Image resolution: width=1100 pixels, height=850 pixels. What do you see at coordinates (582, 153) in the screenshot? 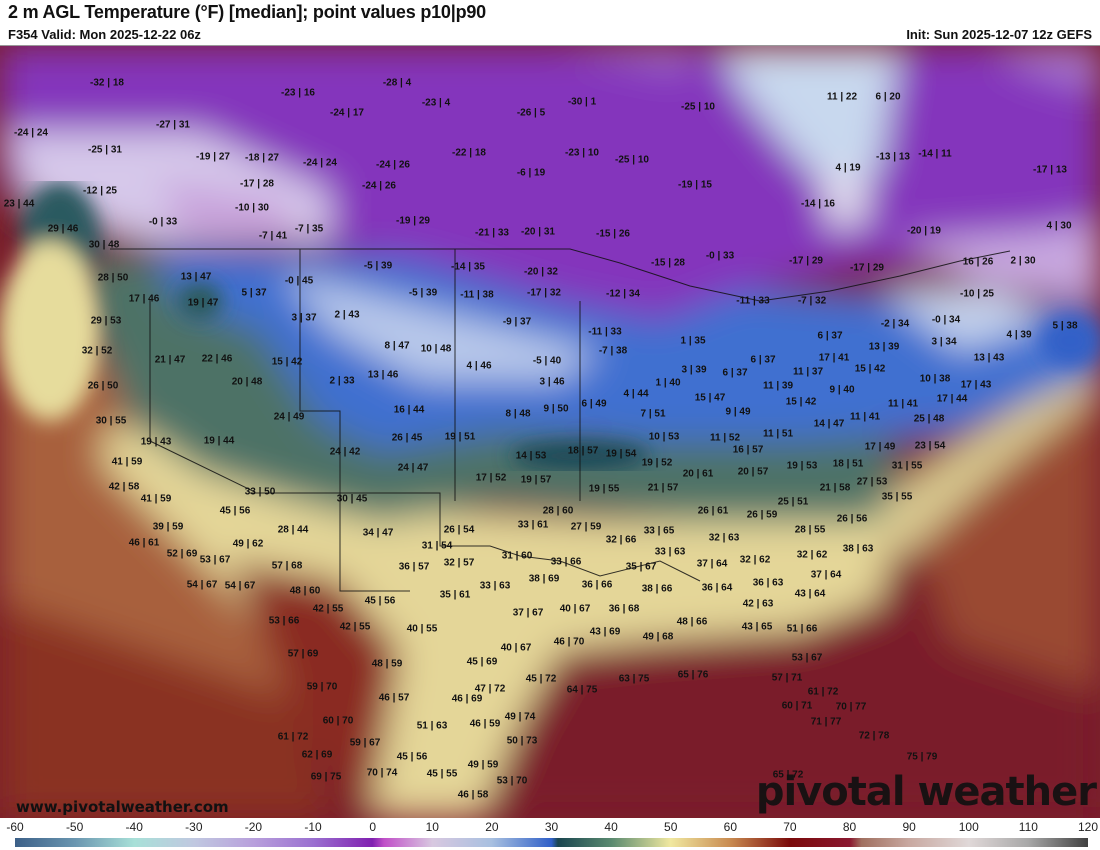
I see `point-value-label: -23 | 10` at bounding box center [582, 153].